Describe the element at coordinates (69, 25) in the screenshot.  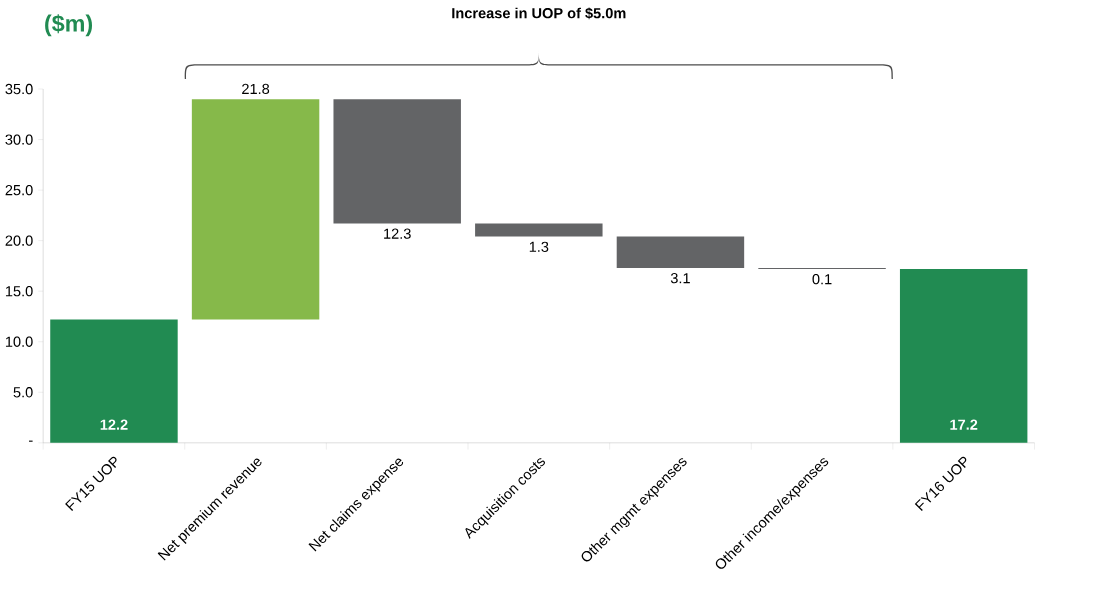
I see `y-axis-title: ($m)` at that location.